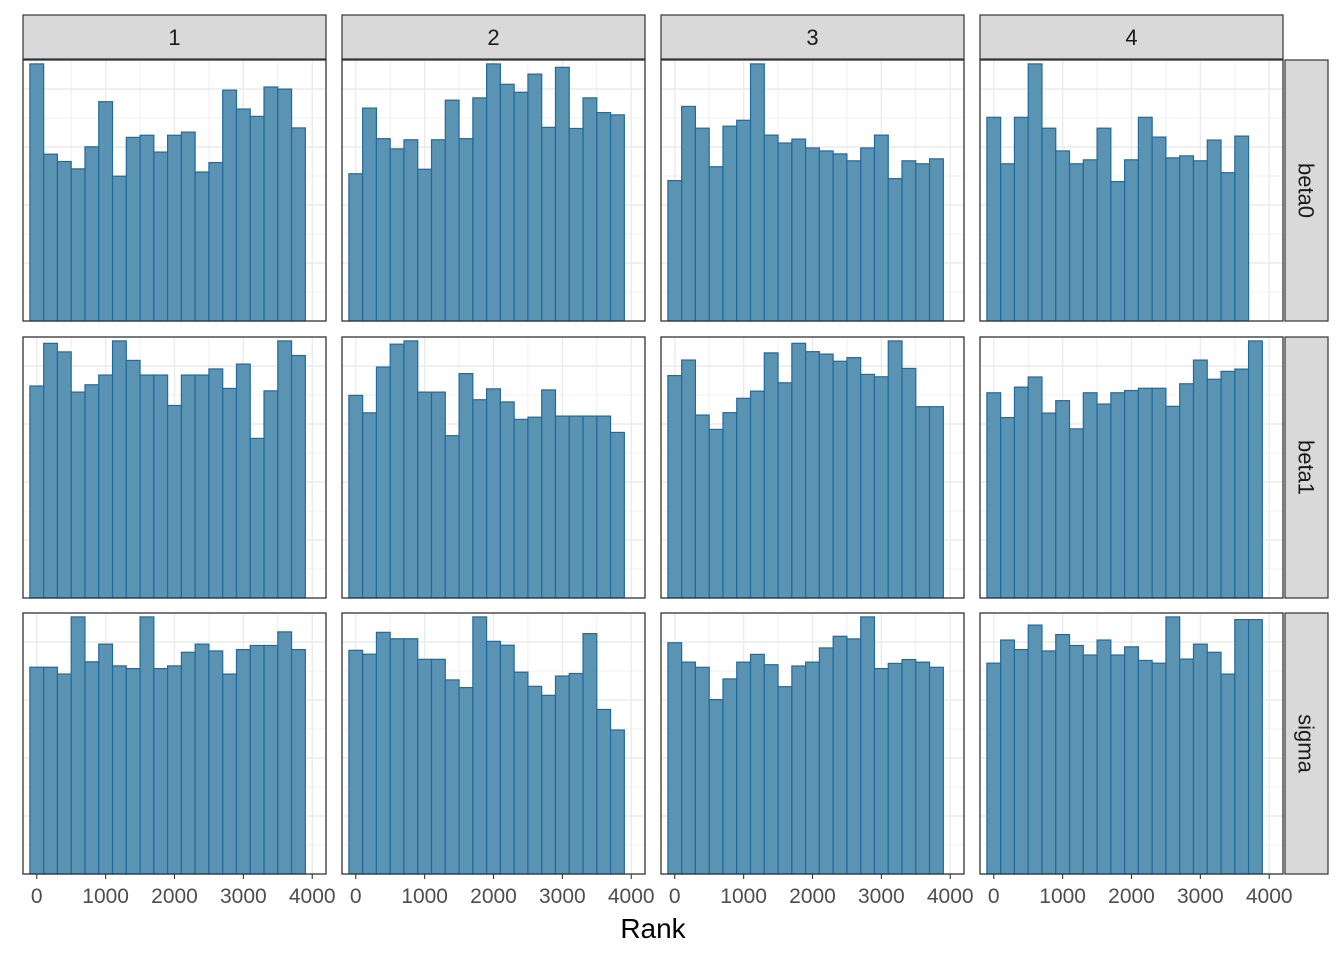  I want to click on row-strip-label: beta0, so click(1306, 190).